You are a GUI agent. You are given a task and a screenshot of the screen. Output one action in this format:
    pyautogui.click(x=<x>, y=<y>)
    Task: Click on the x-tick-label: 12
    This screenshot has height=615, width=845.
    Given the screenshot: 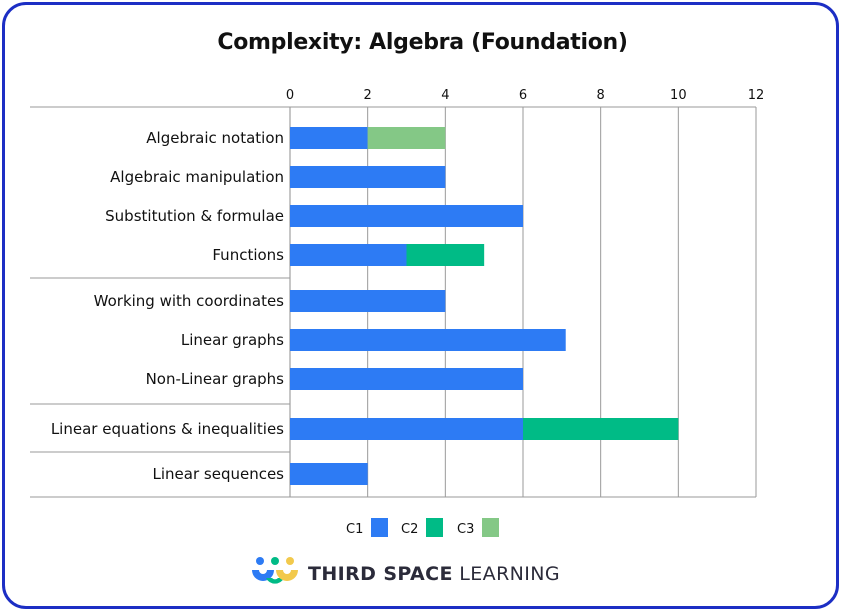 What is the action you would take?
    pyautogui.click(x=756, y=95)
    